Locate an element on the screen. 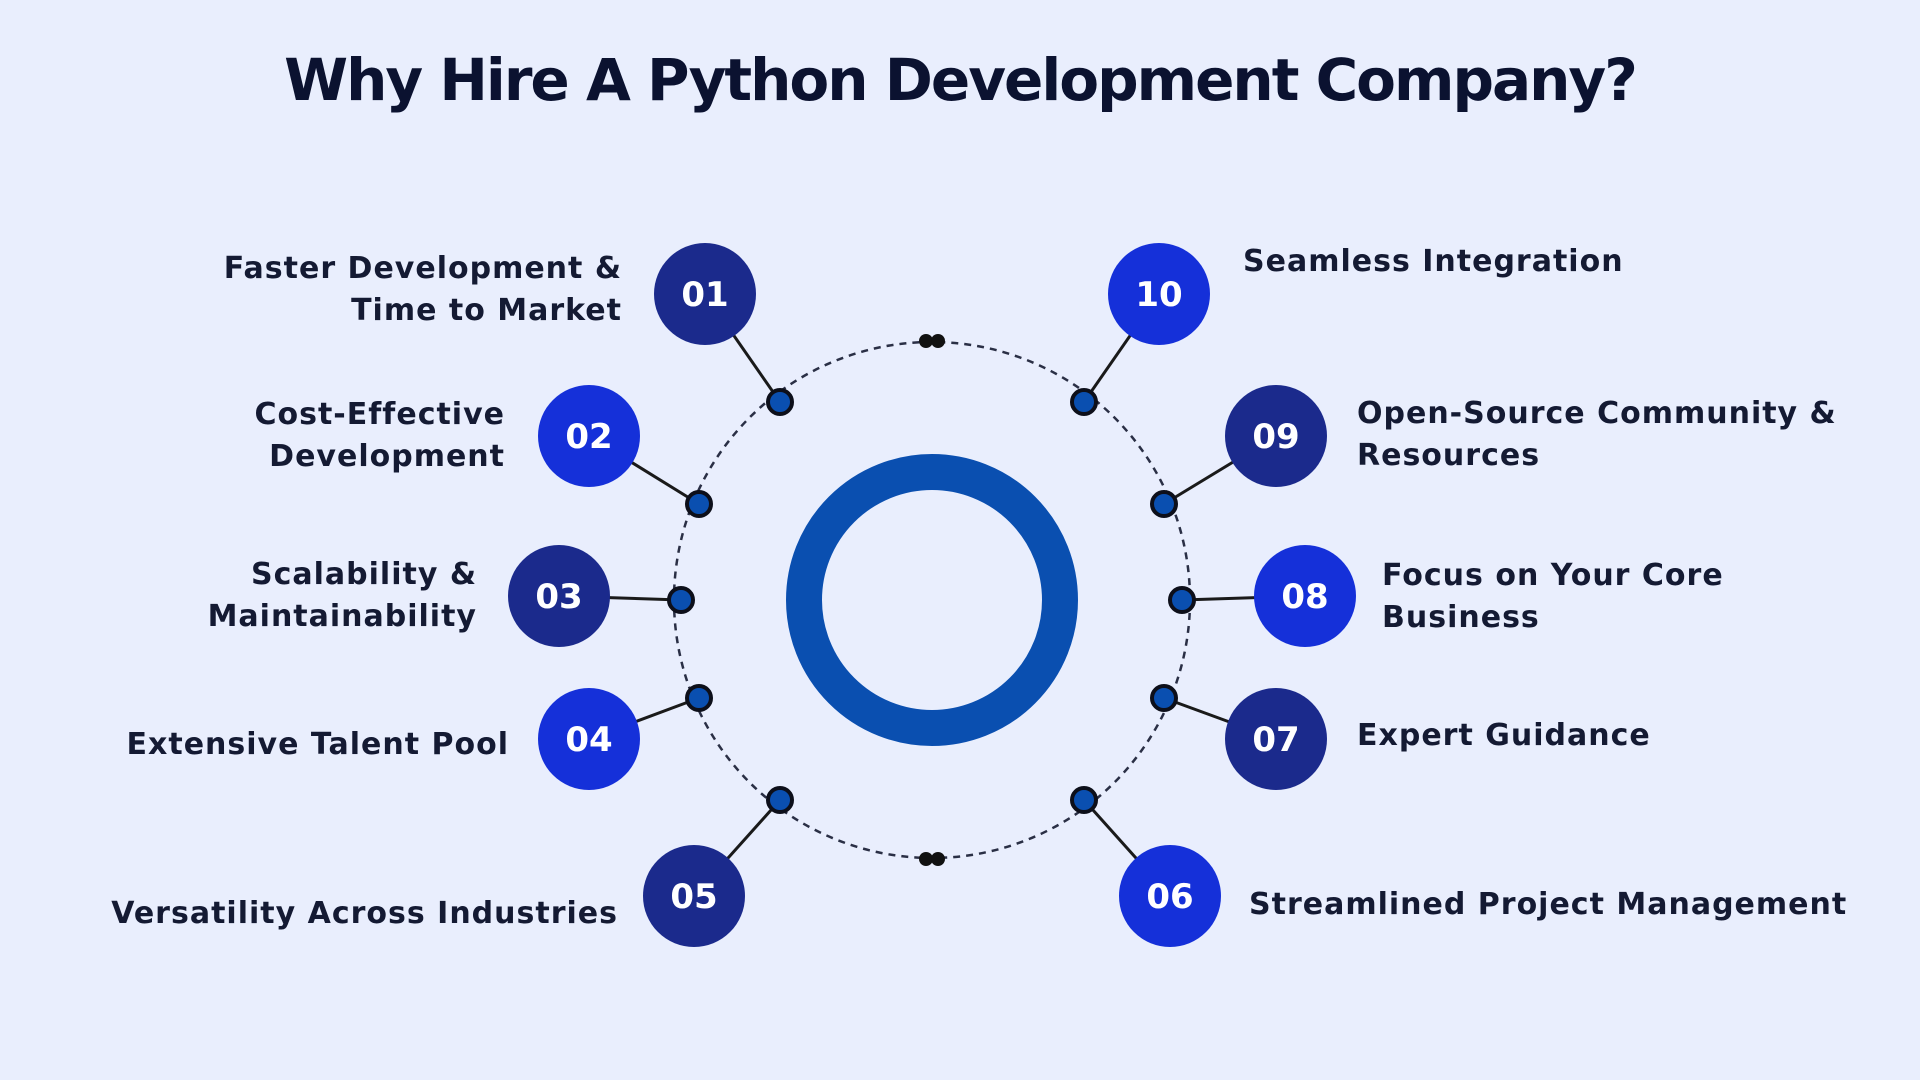 The height and width of the screenshot is (1080, 1920). badge-number-09: 09 is located at coordinates (1275, 437).